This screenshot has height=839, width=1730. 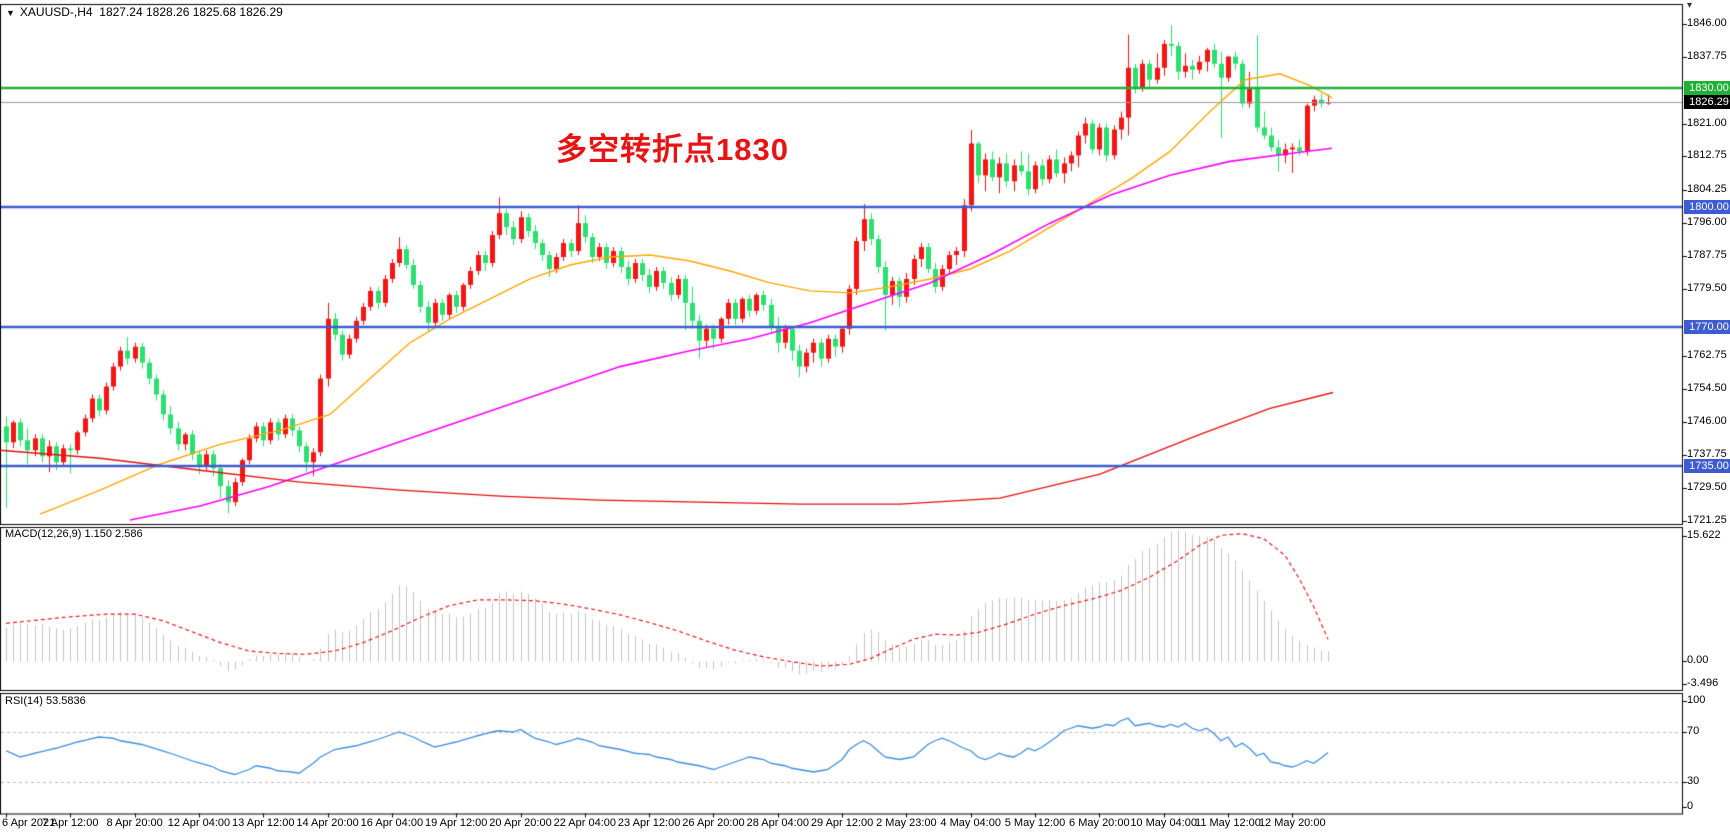 I want to click on price-tick-label: 1721.25, so click(x=1707, y=520).